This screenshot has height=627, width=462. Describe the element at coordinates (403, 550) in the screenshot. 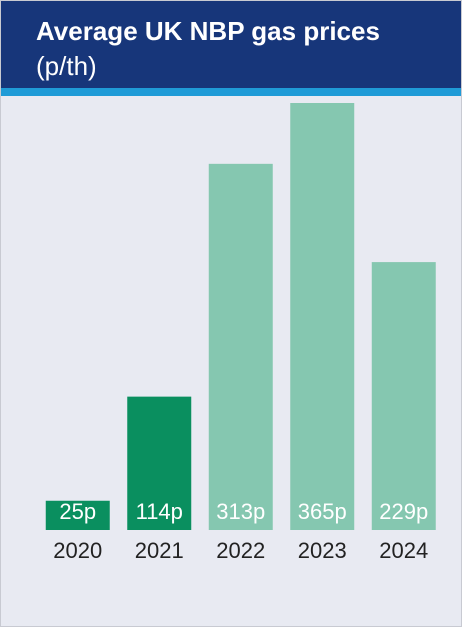

I see `x-tick-label: 2024` at that location.